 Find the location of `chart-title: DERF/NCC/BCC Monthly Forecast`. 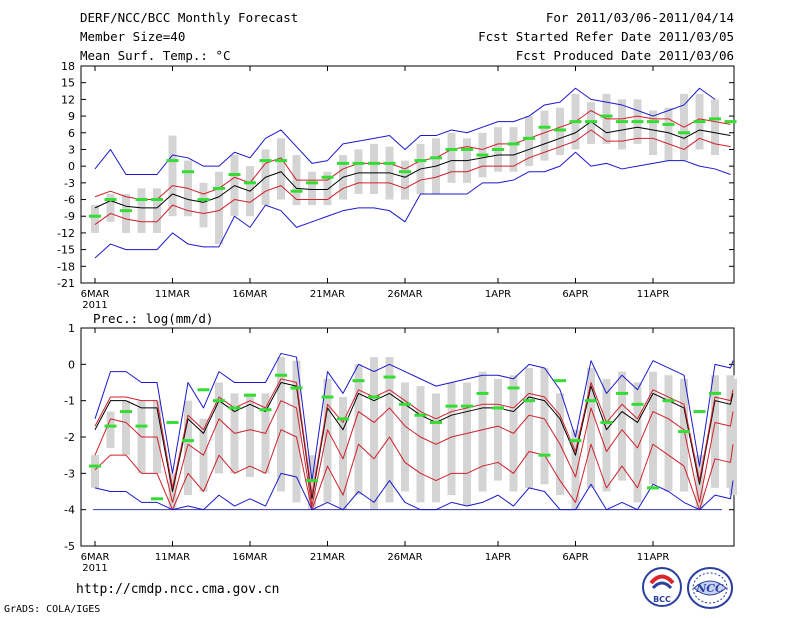

chart-title: DERF/NCC/BCC Monthly Forecast is located at coordinates (189, 17).